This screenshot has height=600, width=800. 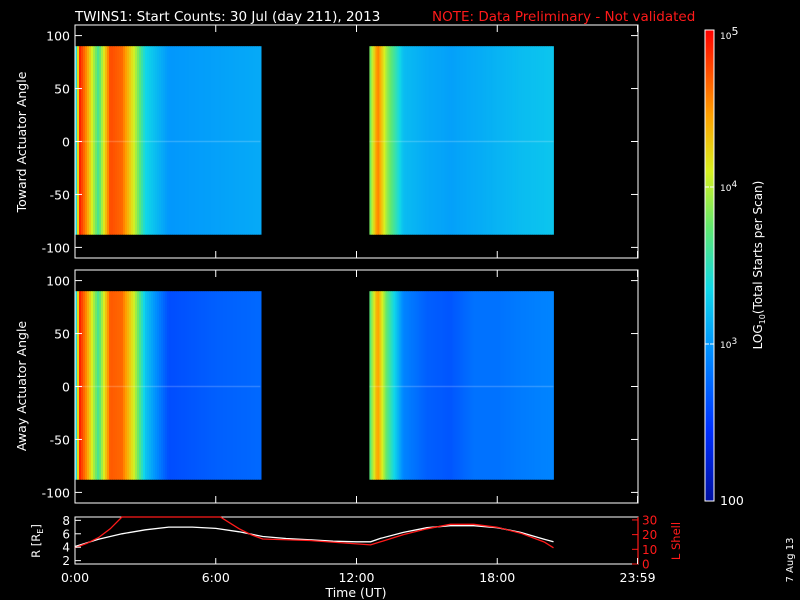 I want to click on orbit-left-tick-label: 6, so click(x=66, y=534).